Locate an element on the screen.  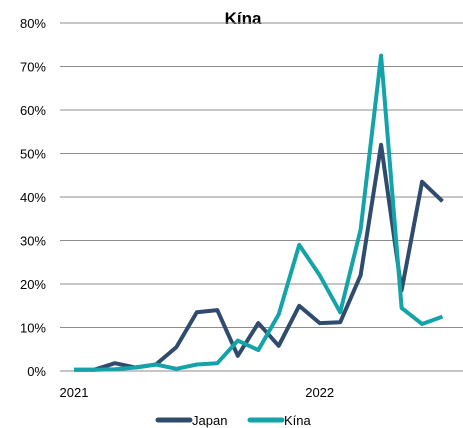
y-tick-label: 10% is located at coordinates (33, 328).